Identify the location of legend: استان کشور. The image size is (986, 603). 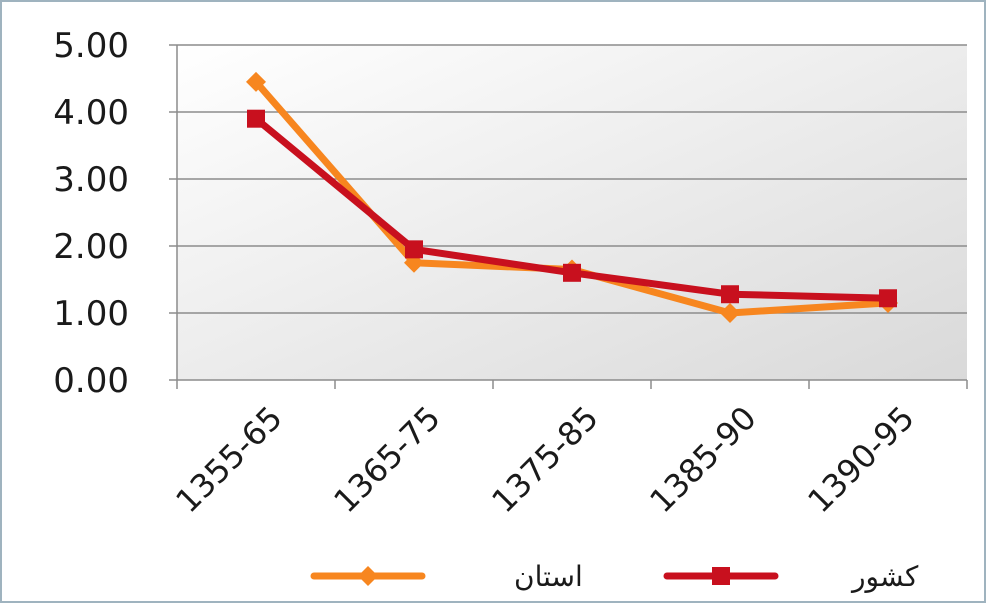
(614, 576).